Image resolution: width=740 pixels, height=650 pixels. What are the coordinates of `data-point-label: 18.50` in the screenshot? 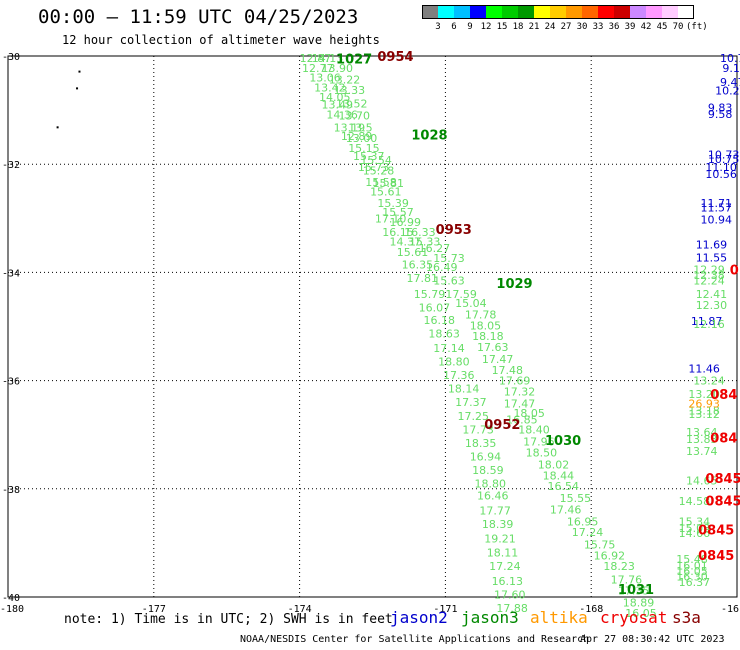 It's located at (542, 453).